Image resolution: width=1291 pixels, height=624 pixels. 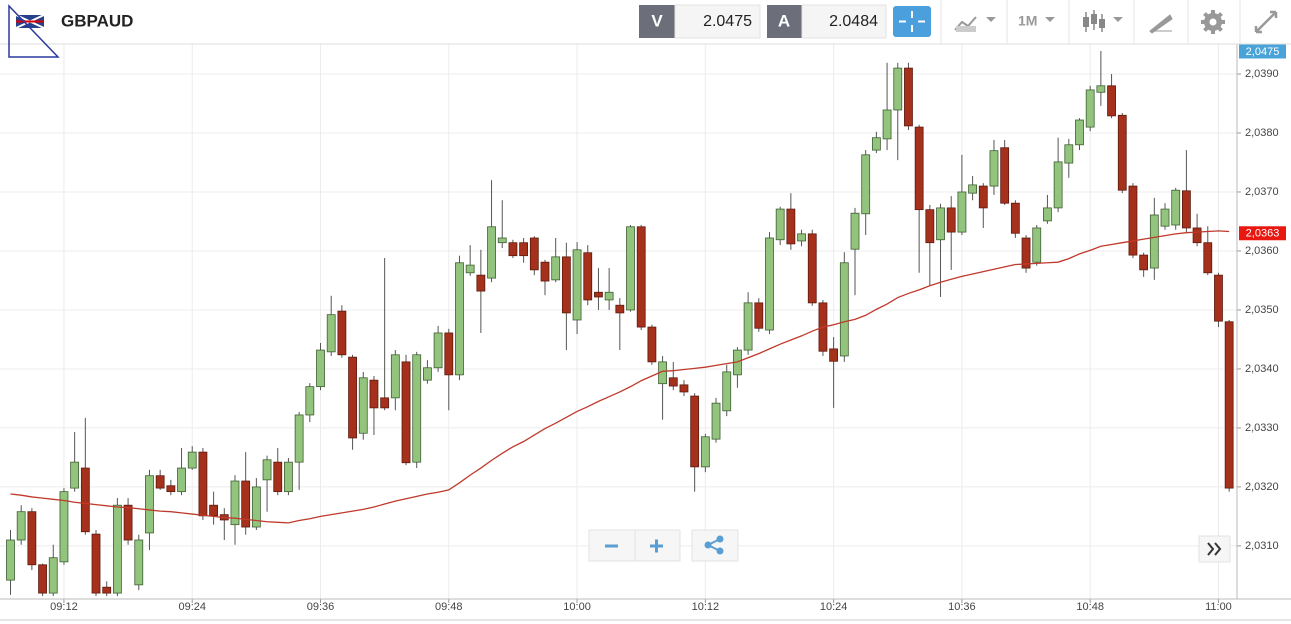 What do you see at coordinates (612, 545) in the screenshot?
I see `zoom-out-button` at bounding box center [612, 545].